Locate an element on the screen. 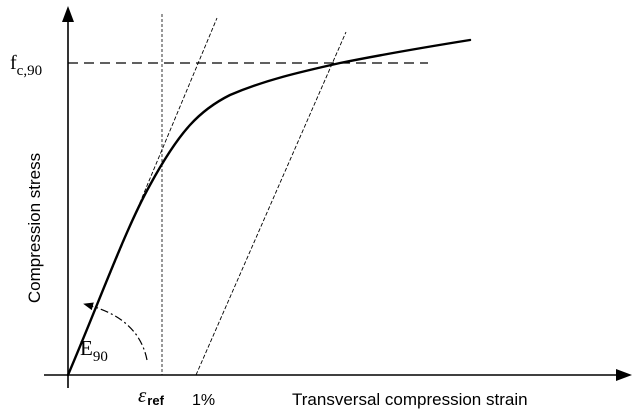 This screenshot has height=412, width=636. x-axis-arrow-icon is located at coordinates (624, 375).